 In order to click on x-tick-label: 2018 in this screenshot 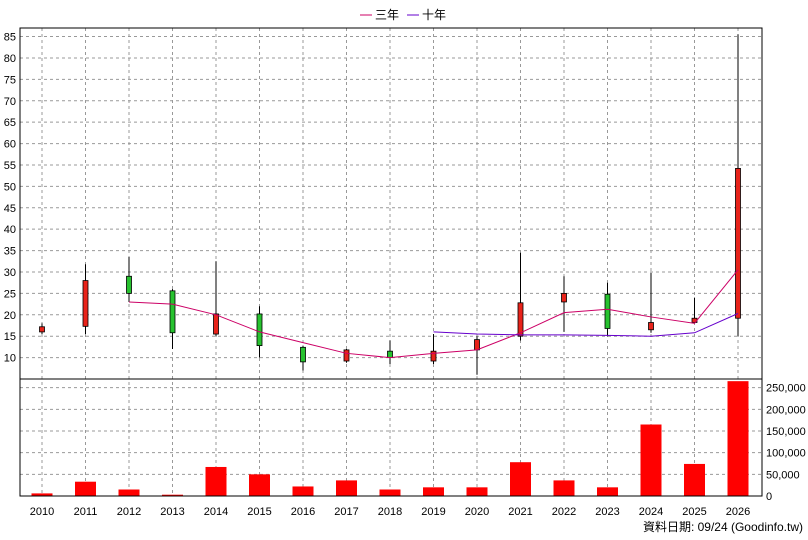, I will do `click(390, 512)`.